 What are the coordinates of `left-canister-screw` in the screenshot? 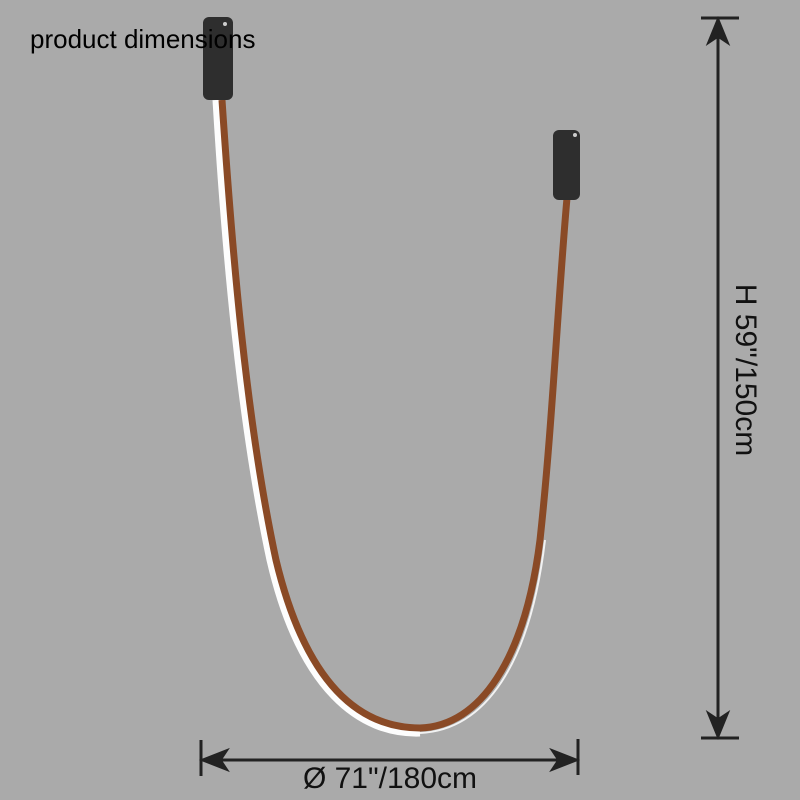 It's located at (225, 24).